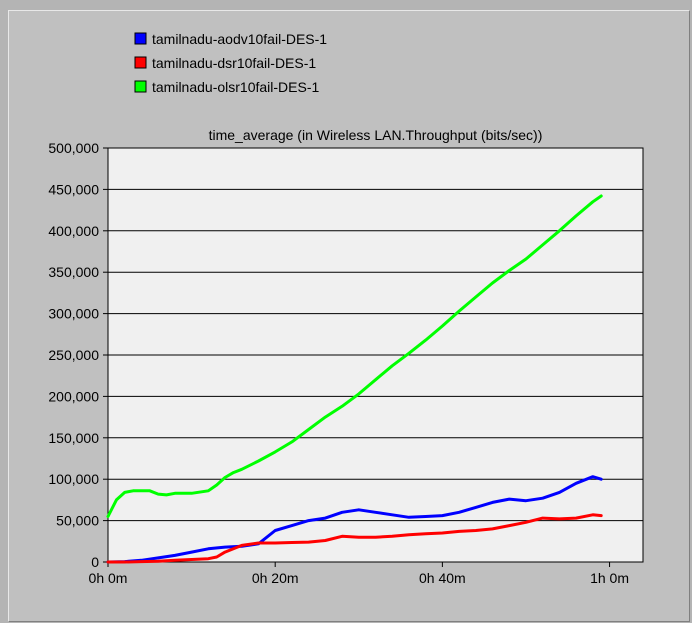 The width and height of the screenshot is (692, 623). What do you see at coordinates (442, 578) in the screenshot?
I see `x-tick-label: 0h 40m` at bounding box center [442, 578].